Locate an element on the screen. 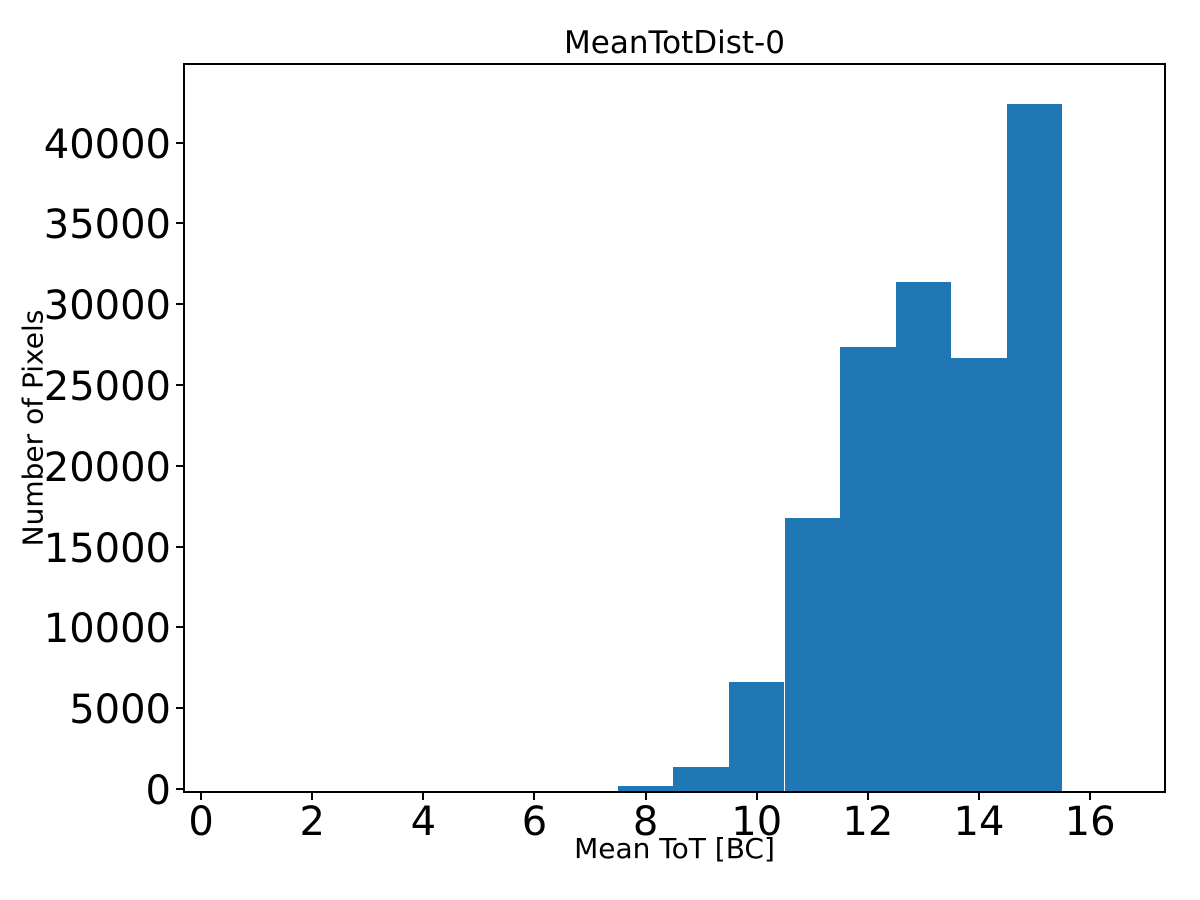 The height and width of the screenshot is (900, 1200). y-axis-label: Number of Pixels is located at coordinates (33, 428).